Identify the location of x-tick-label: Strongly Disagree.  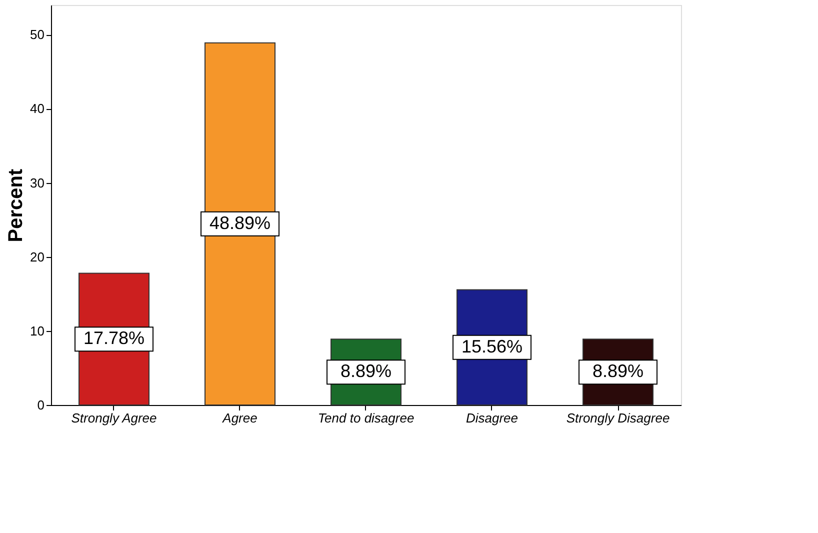
(618, 418).